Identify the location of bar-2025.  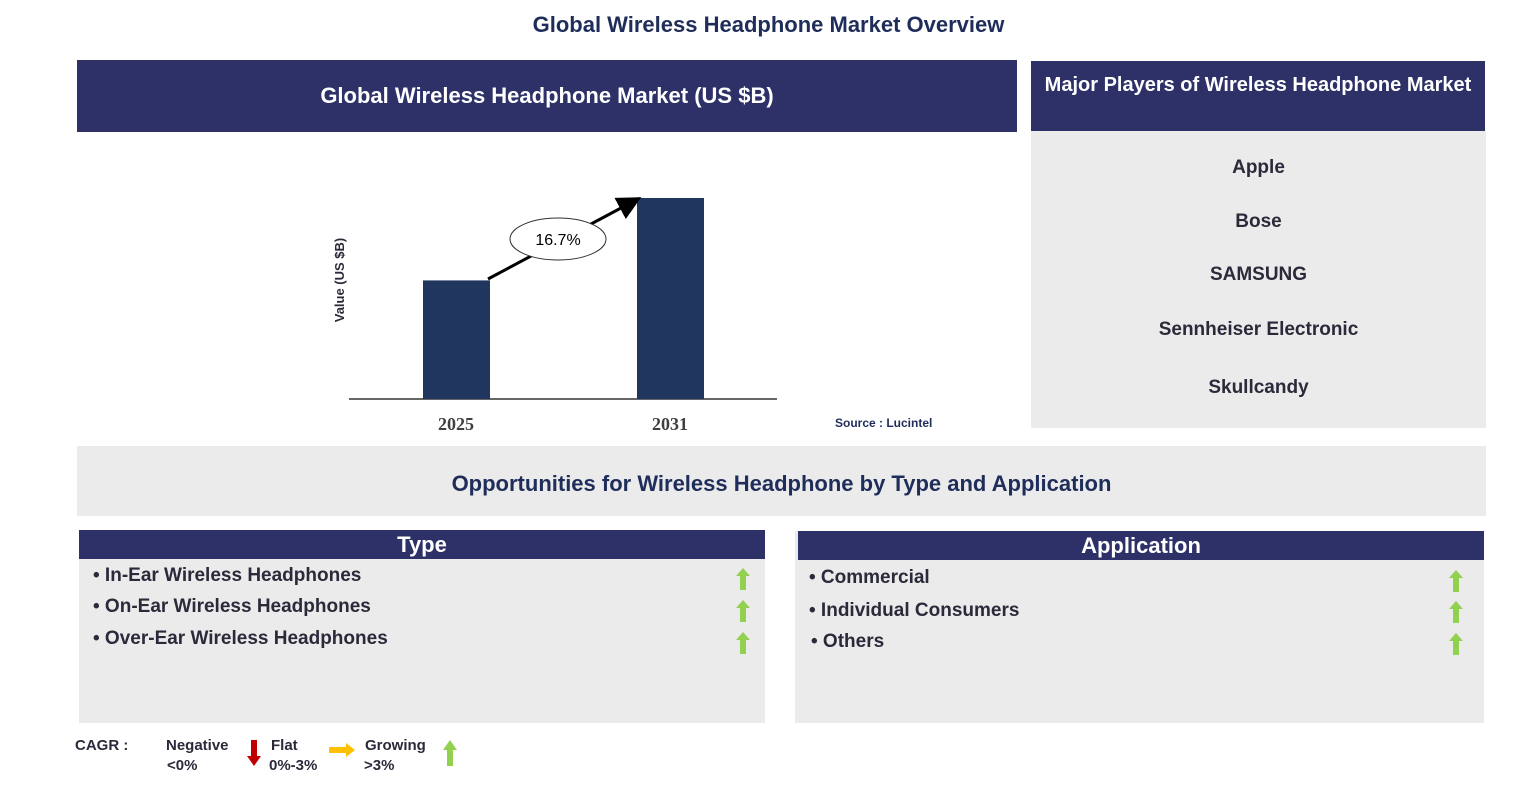
(456, 339).